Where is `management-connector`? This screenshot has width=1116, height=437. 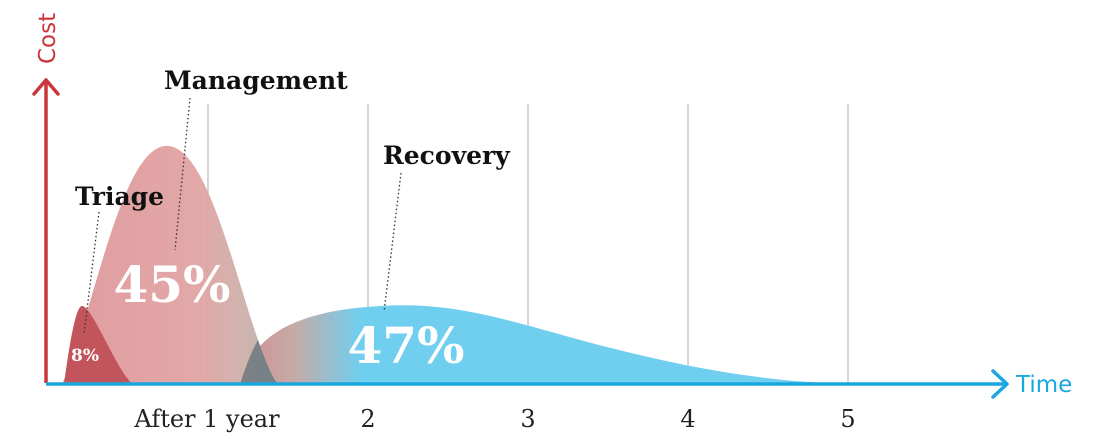
management-connector is located at coordinates (182, 174).